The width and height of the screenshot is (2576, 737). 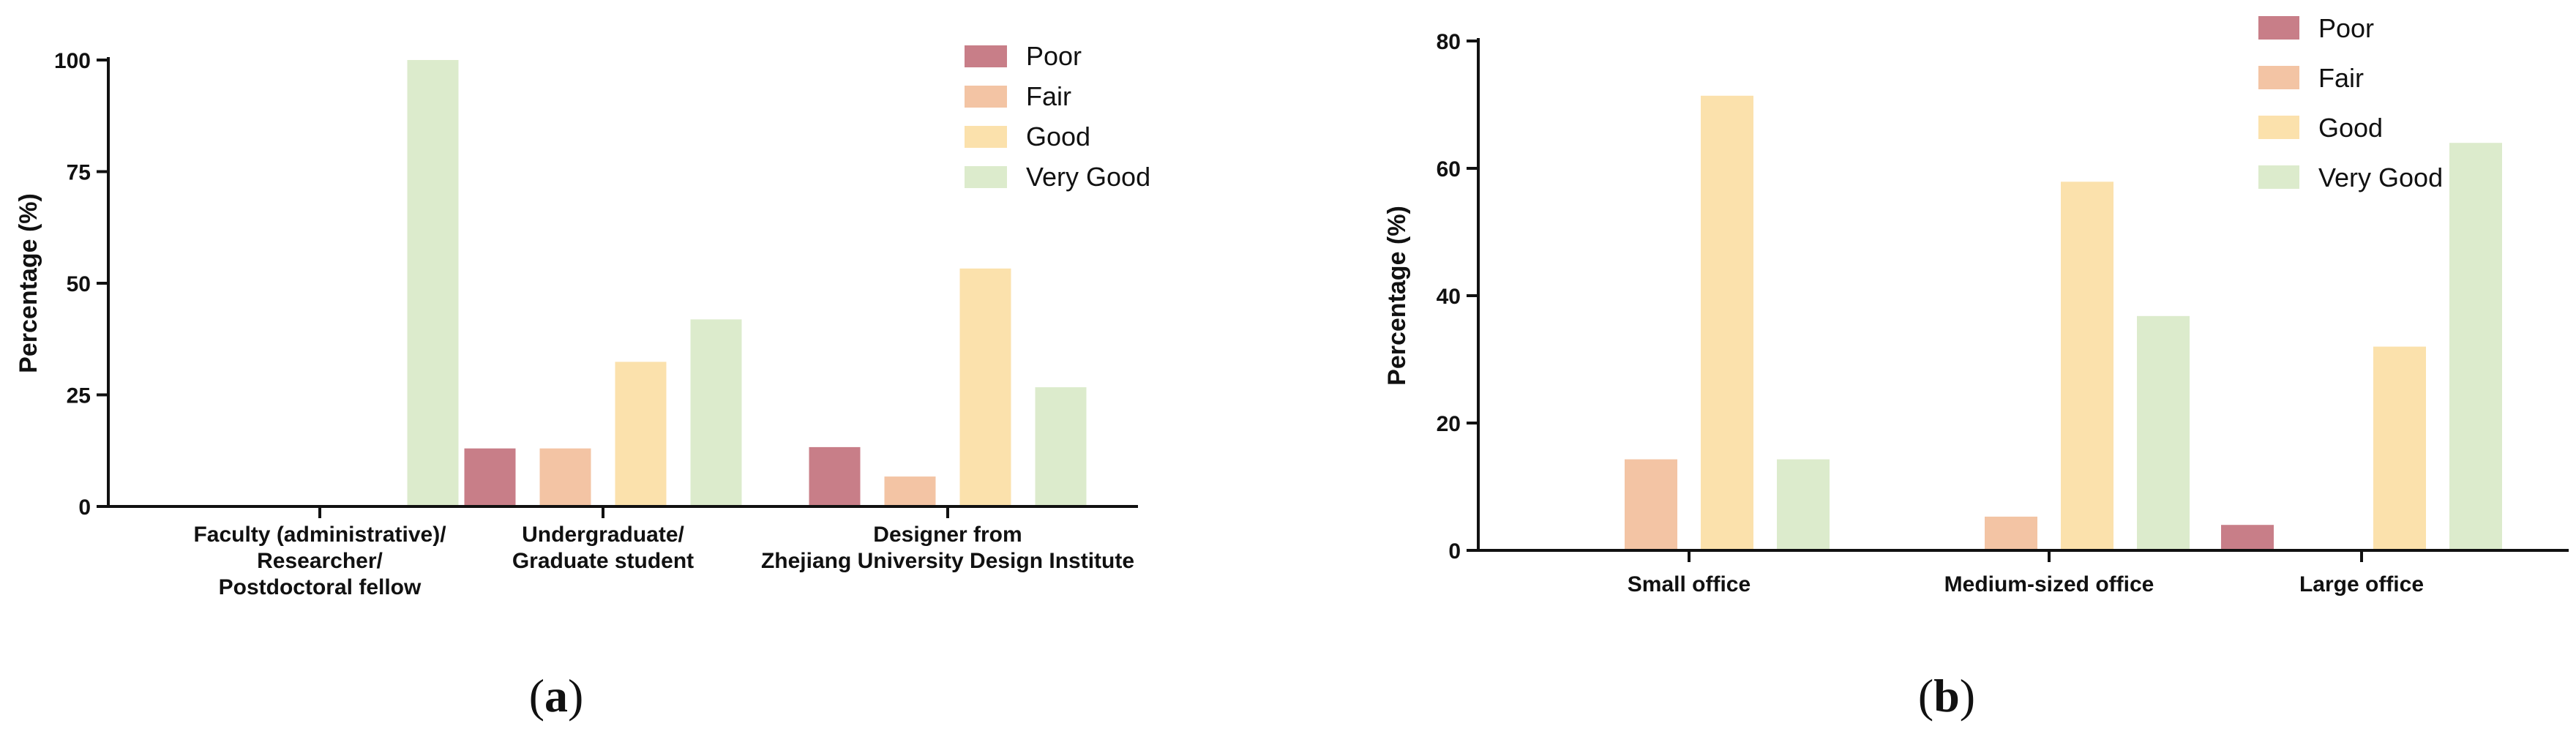 What do you see at coordinates (1397, 296) in the screenshot?
I see `y-axis-title-b: Percentage (%)` at bounding box center [1397, 296].